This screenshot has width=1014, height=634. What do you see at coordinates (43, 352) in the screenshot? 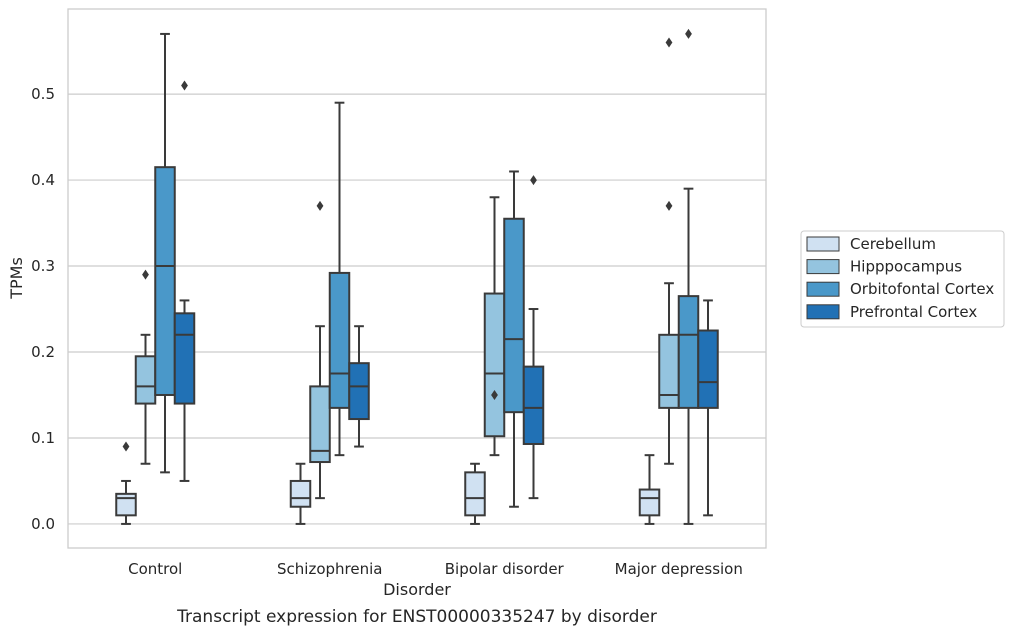
I see `y-tick-label: 0.2` at bounding box center [43, 352].